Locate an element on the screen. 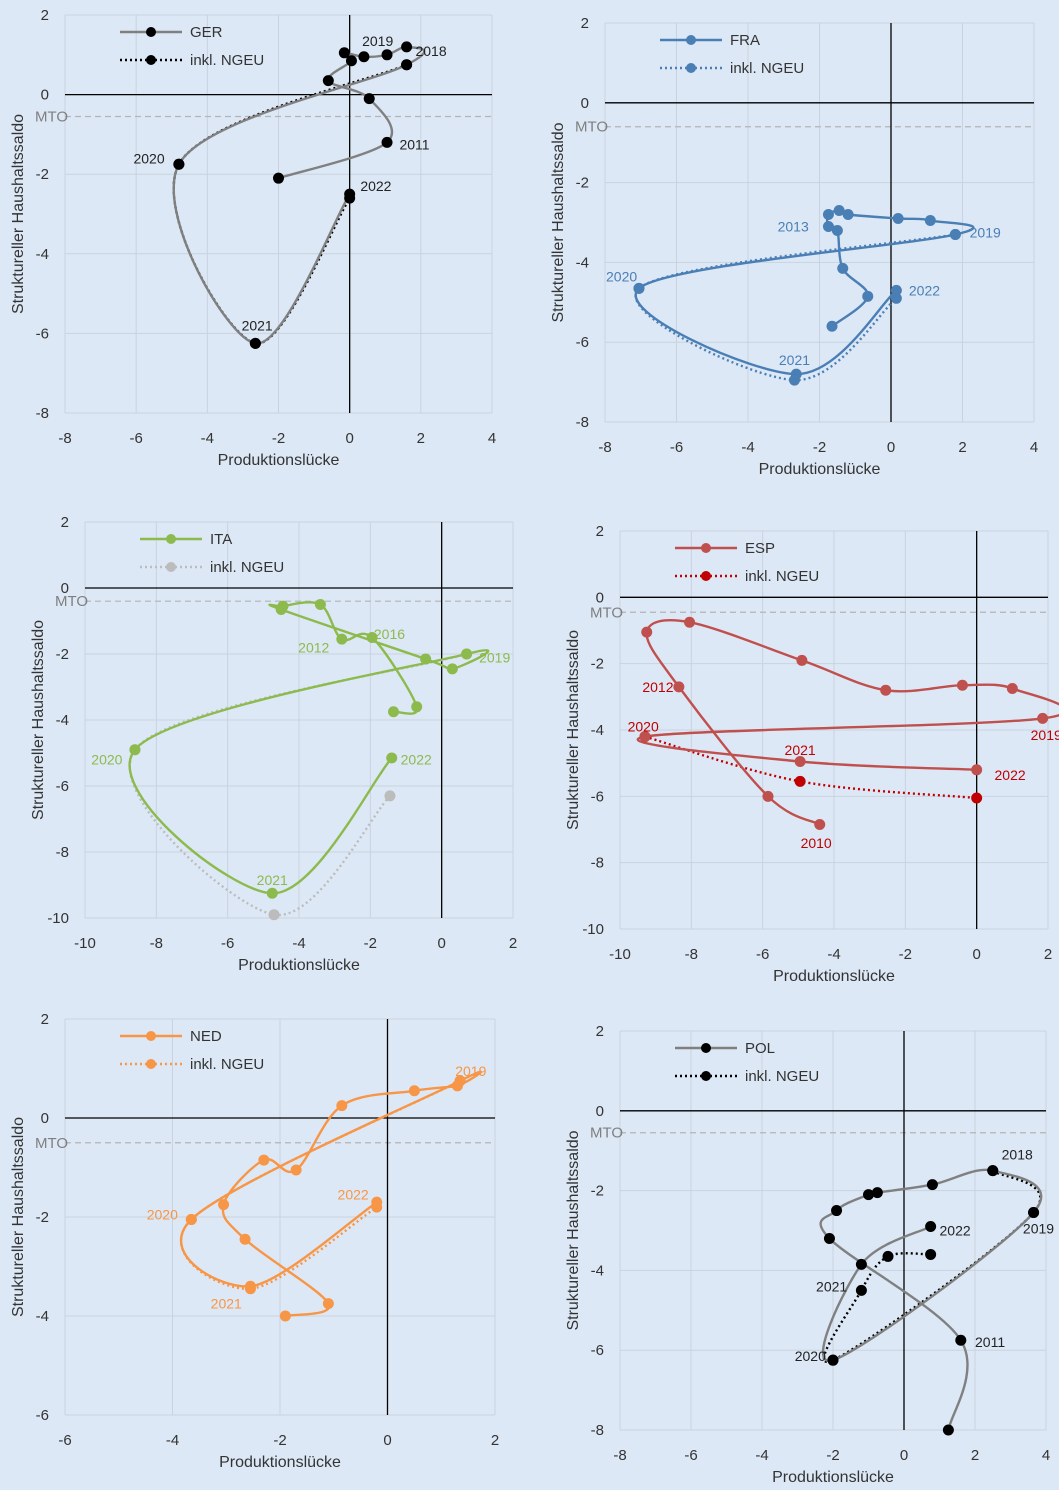 This screenshot has width=1059, height=1490. x-tick-label: 4 is located at coordinates (1034, 447).